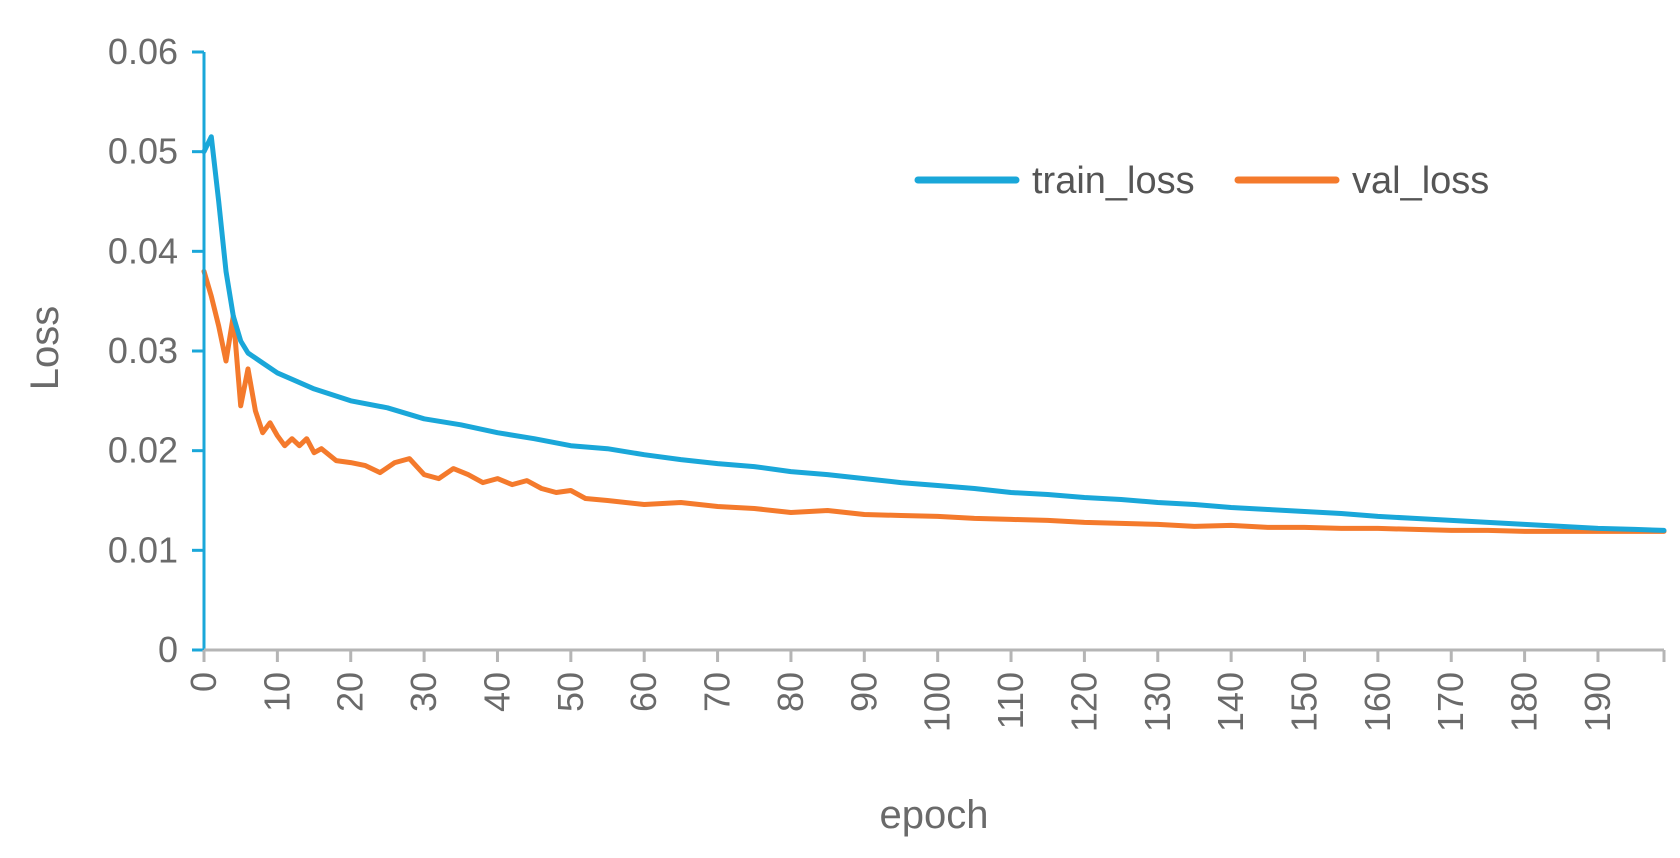  I want to click on x-tick-label: 30, so click(423, 692).